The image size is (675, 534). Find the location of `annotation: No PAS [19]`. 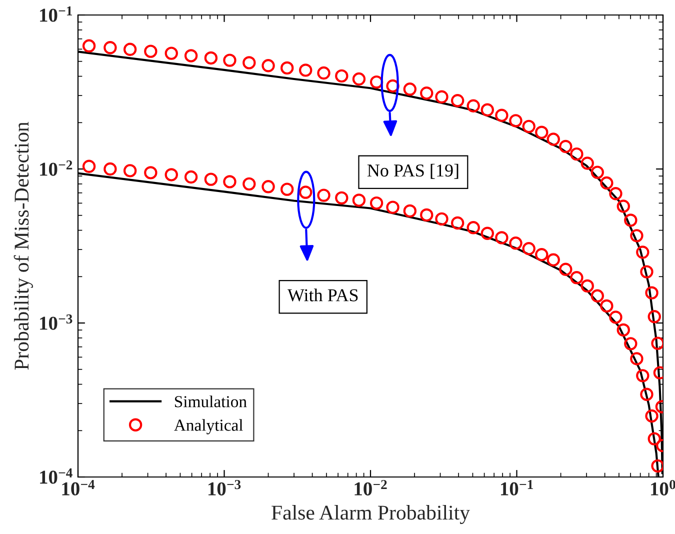

annotation: No PAS [19] is located at coordinates (412, 171).